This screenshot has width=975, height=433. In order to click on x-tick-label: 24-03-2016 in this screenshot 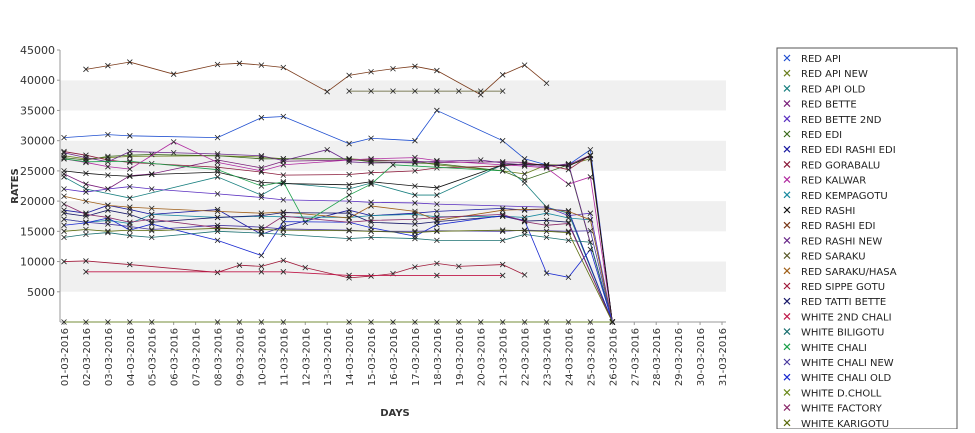, I will do `click(569, 357)`.